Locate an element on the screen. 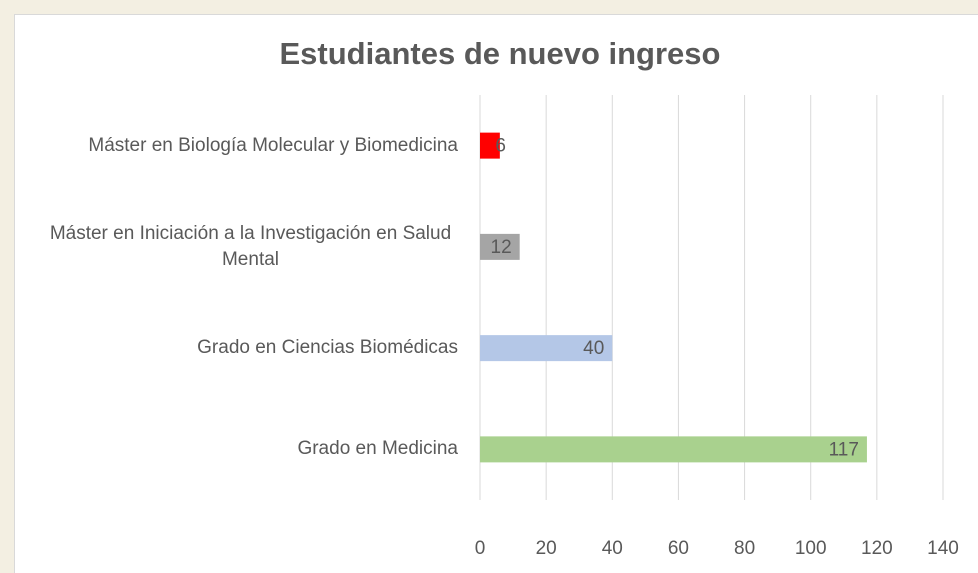  x-tick-label: 100 is located at coordinates (811, 548).